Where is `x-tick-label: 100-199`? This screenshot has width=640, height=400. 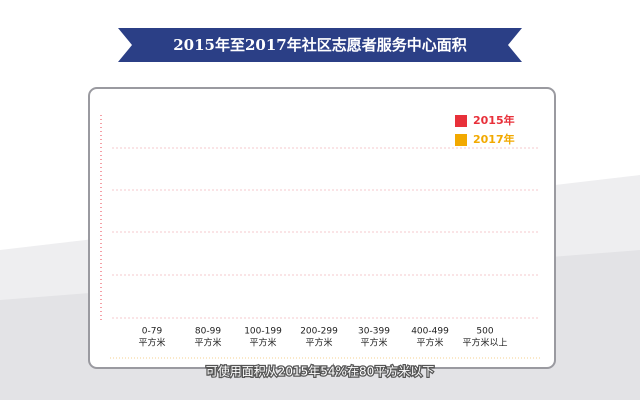 x-tick-label: 100-199 is located at coordinates (263, 332).